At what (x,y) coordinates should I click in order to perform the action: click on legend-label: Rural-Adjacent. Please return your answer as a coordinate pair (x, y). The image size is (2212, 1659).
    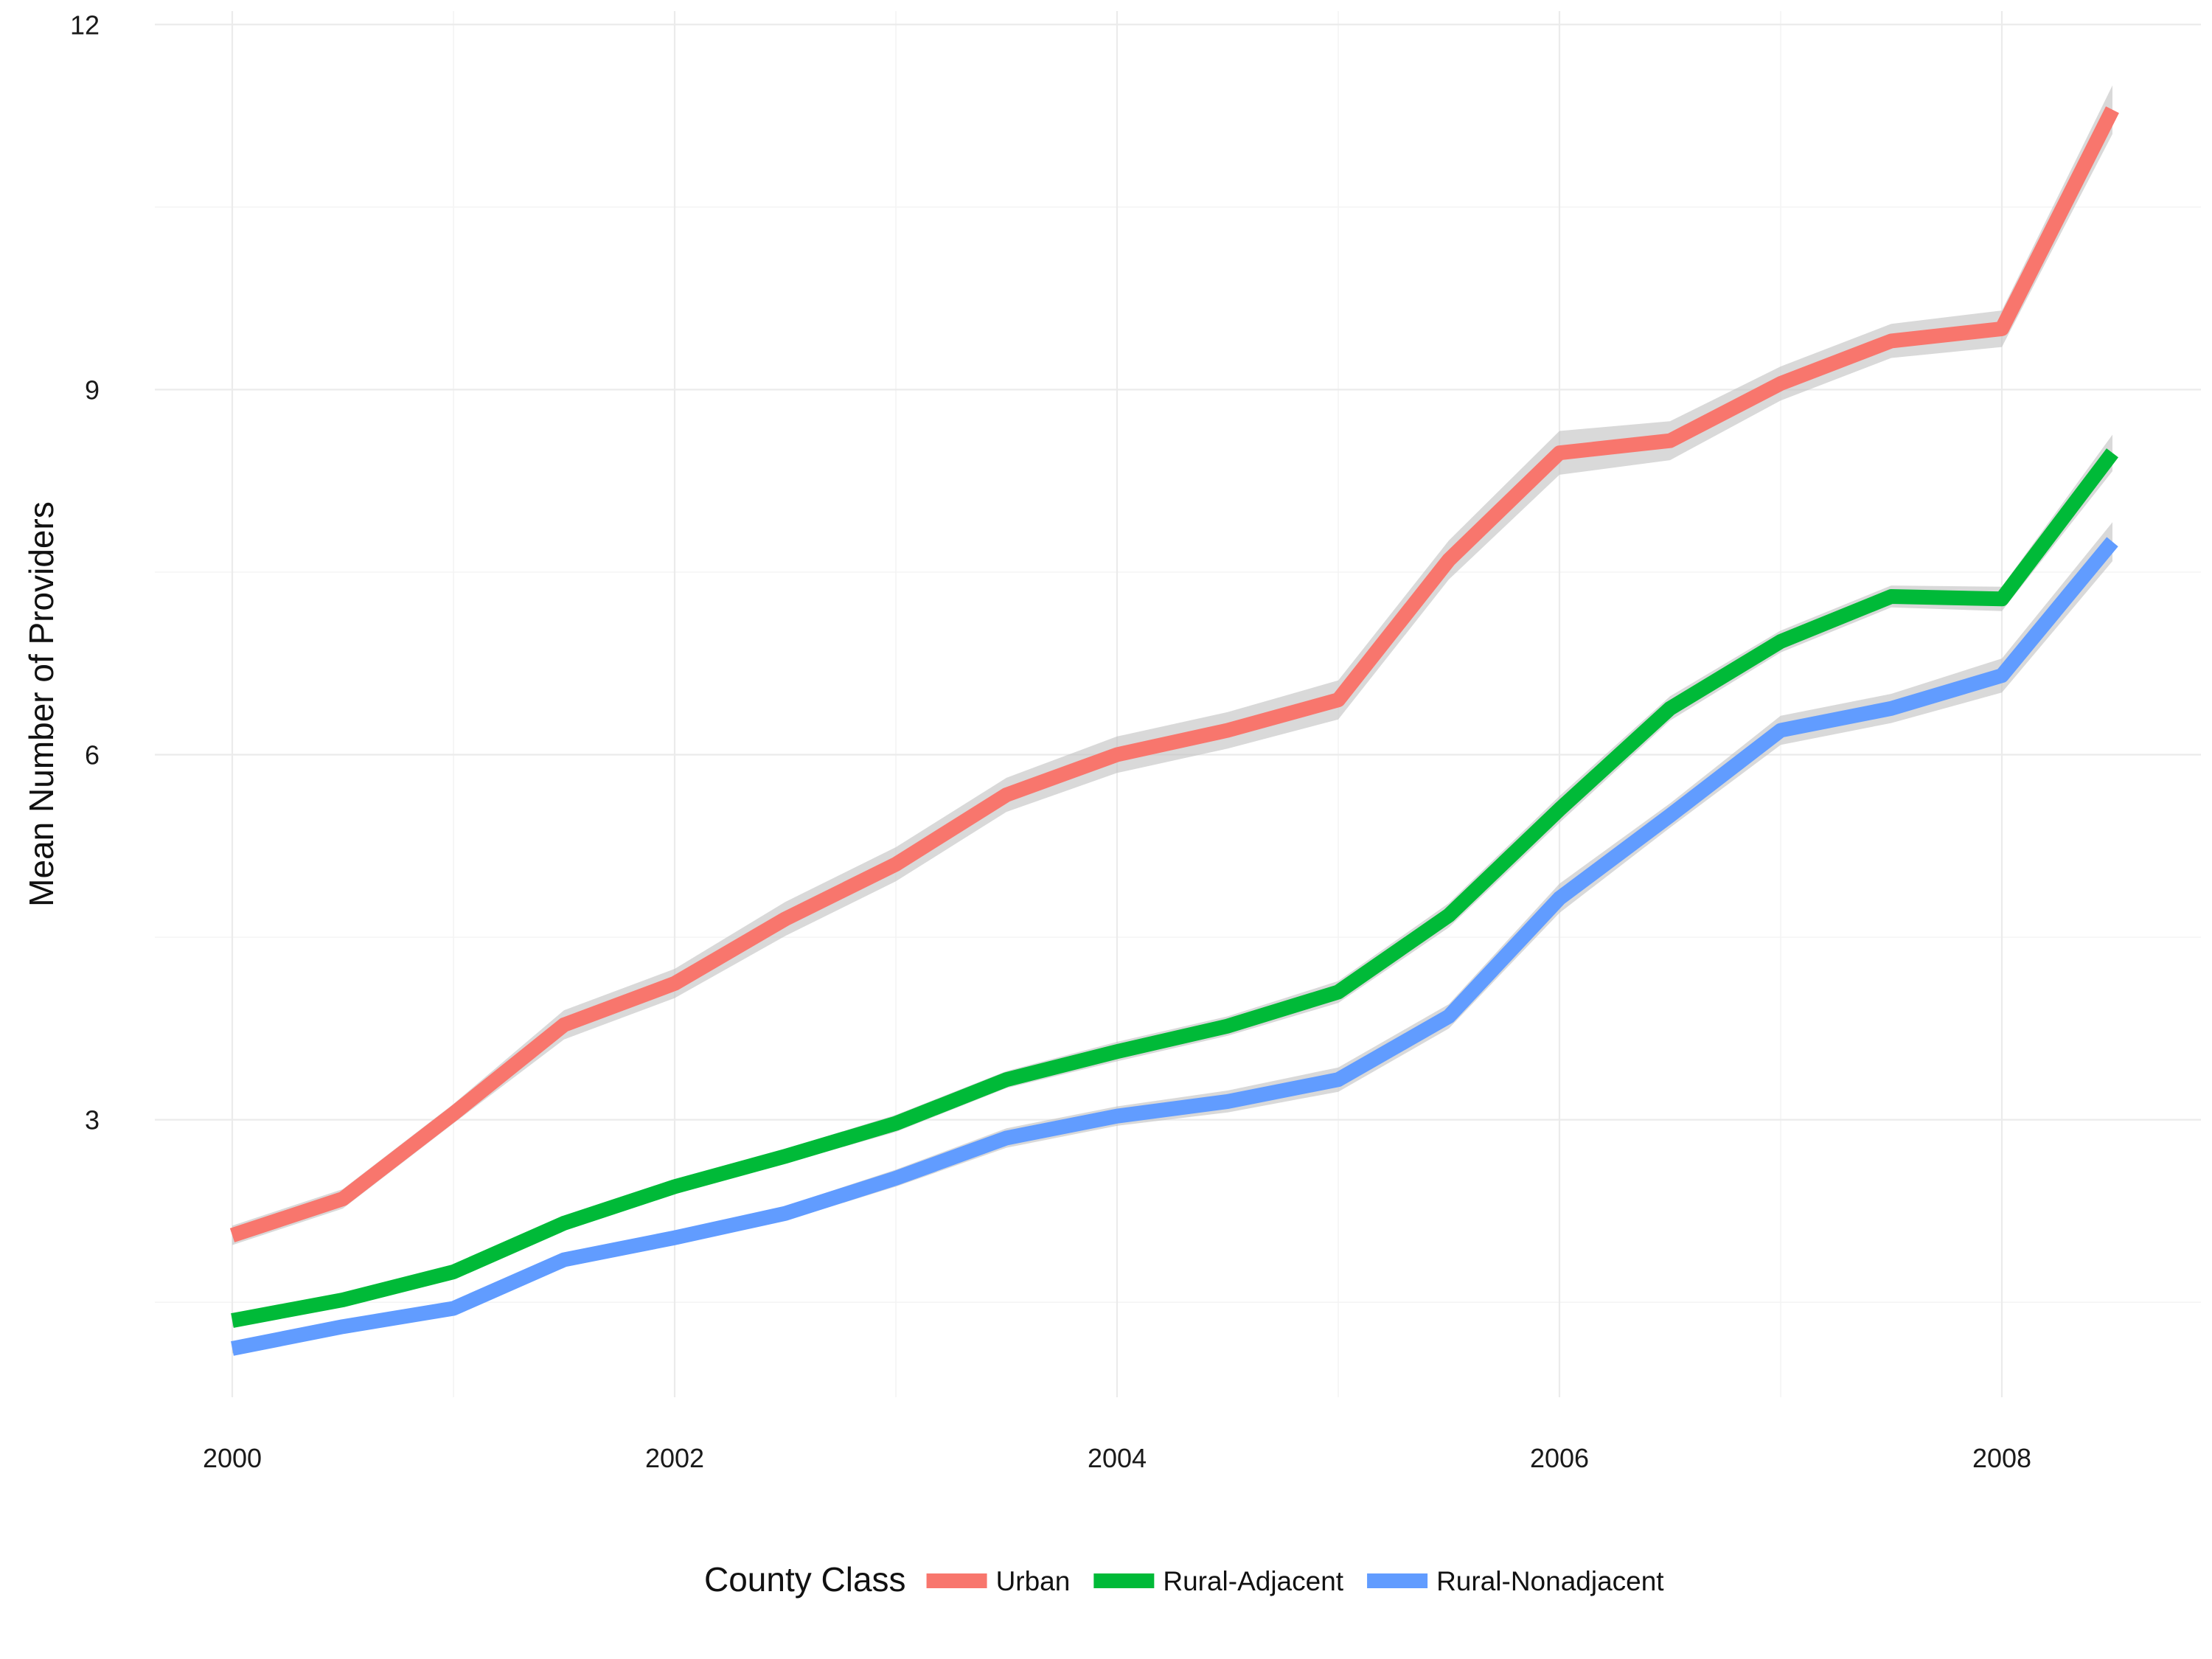
    Looking at the image, I should click on (1253, 1581).